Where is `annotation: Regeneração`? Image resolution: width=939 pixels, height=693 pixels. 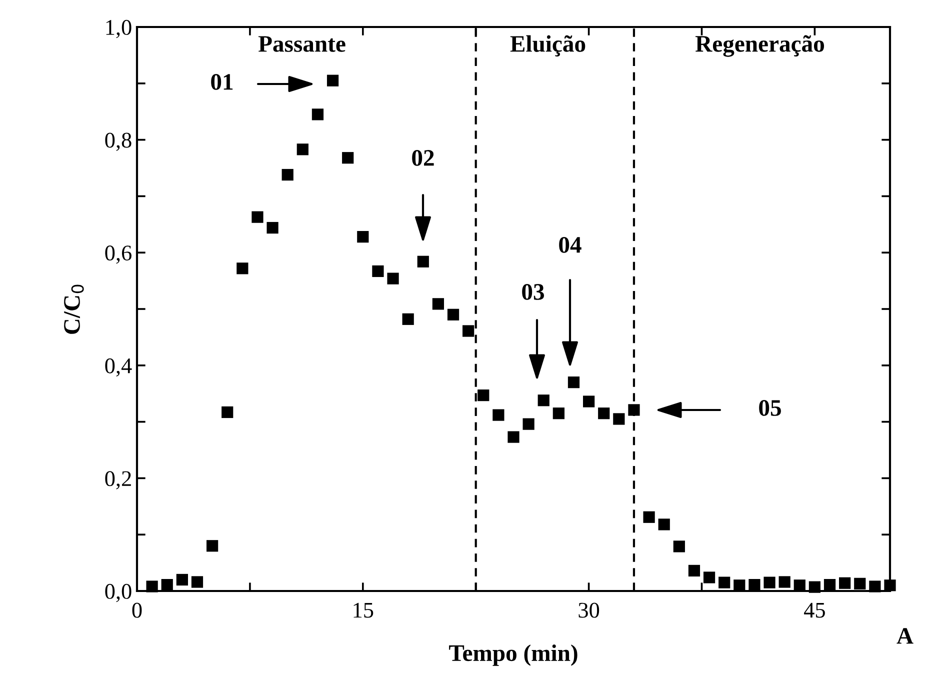 annotation: Regeneração is located at coordinates (759, 46).